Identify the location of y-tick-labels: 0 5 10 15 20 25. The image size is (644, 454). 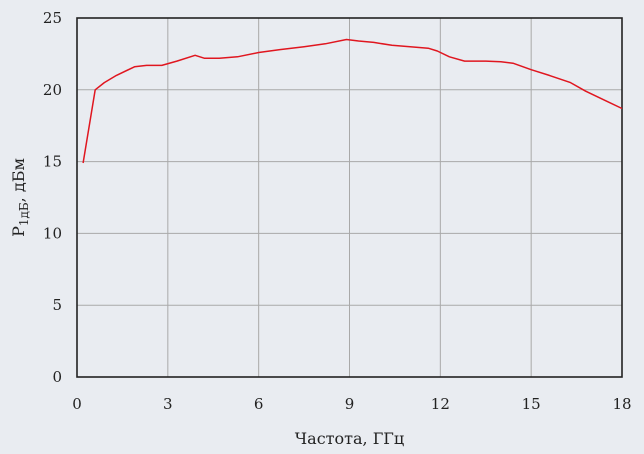
(52, 197).